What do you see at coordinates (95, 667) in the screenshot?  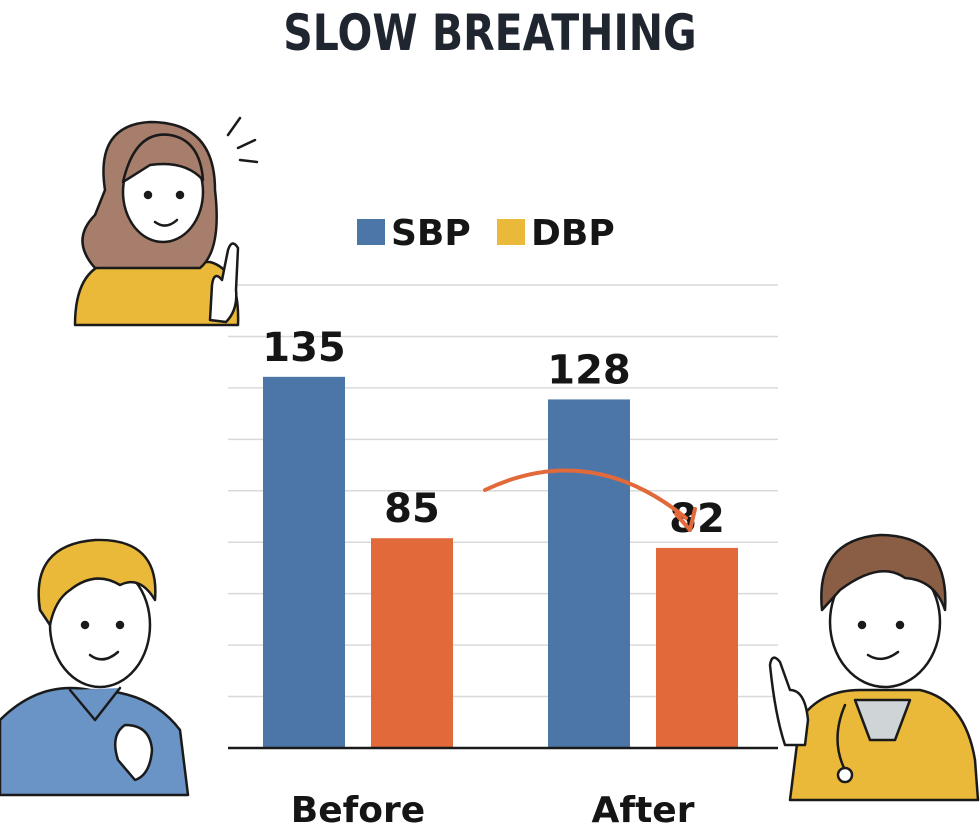 I see `man-smiling-icon` at bounding box center [95, 667].